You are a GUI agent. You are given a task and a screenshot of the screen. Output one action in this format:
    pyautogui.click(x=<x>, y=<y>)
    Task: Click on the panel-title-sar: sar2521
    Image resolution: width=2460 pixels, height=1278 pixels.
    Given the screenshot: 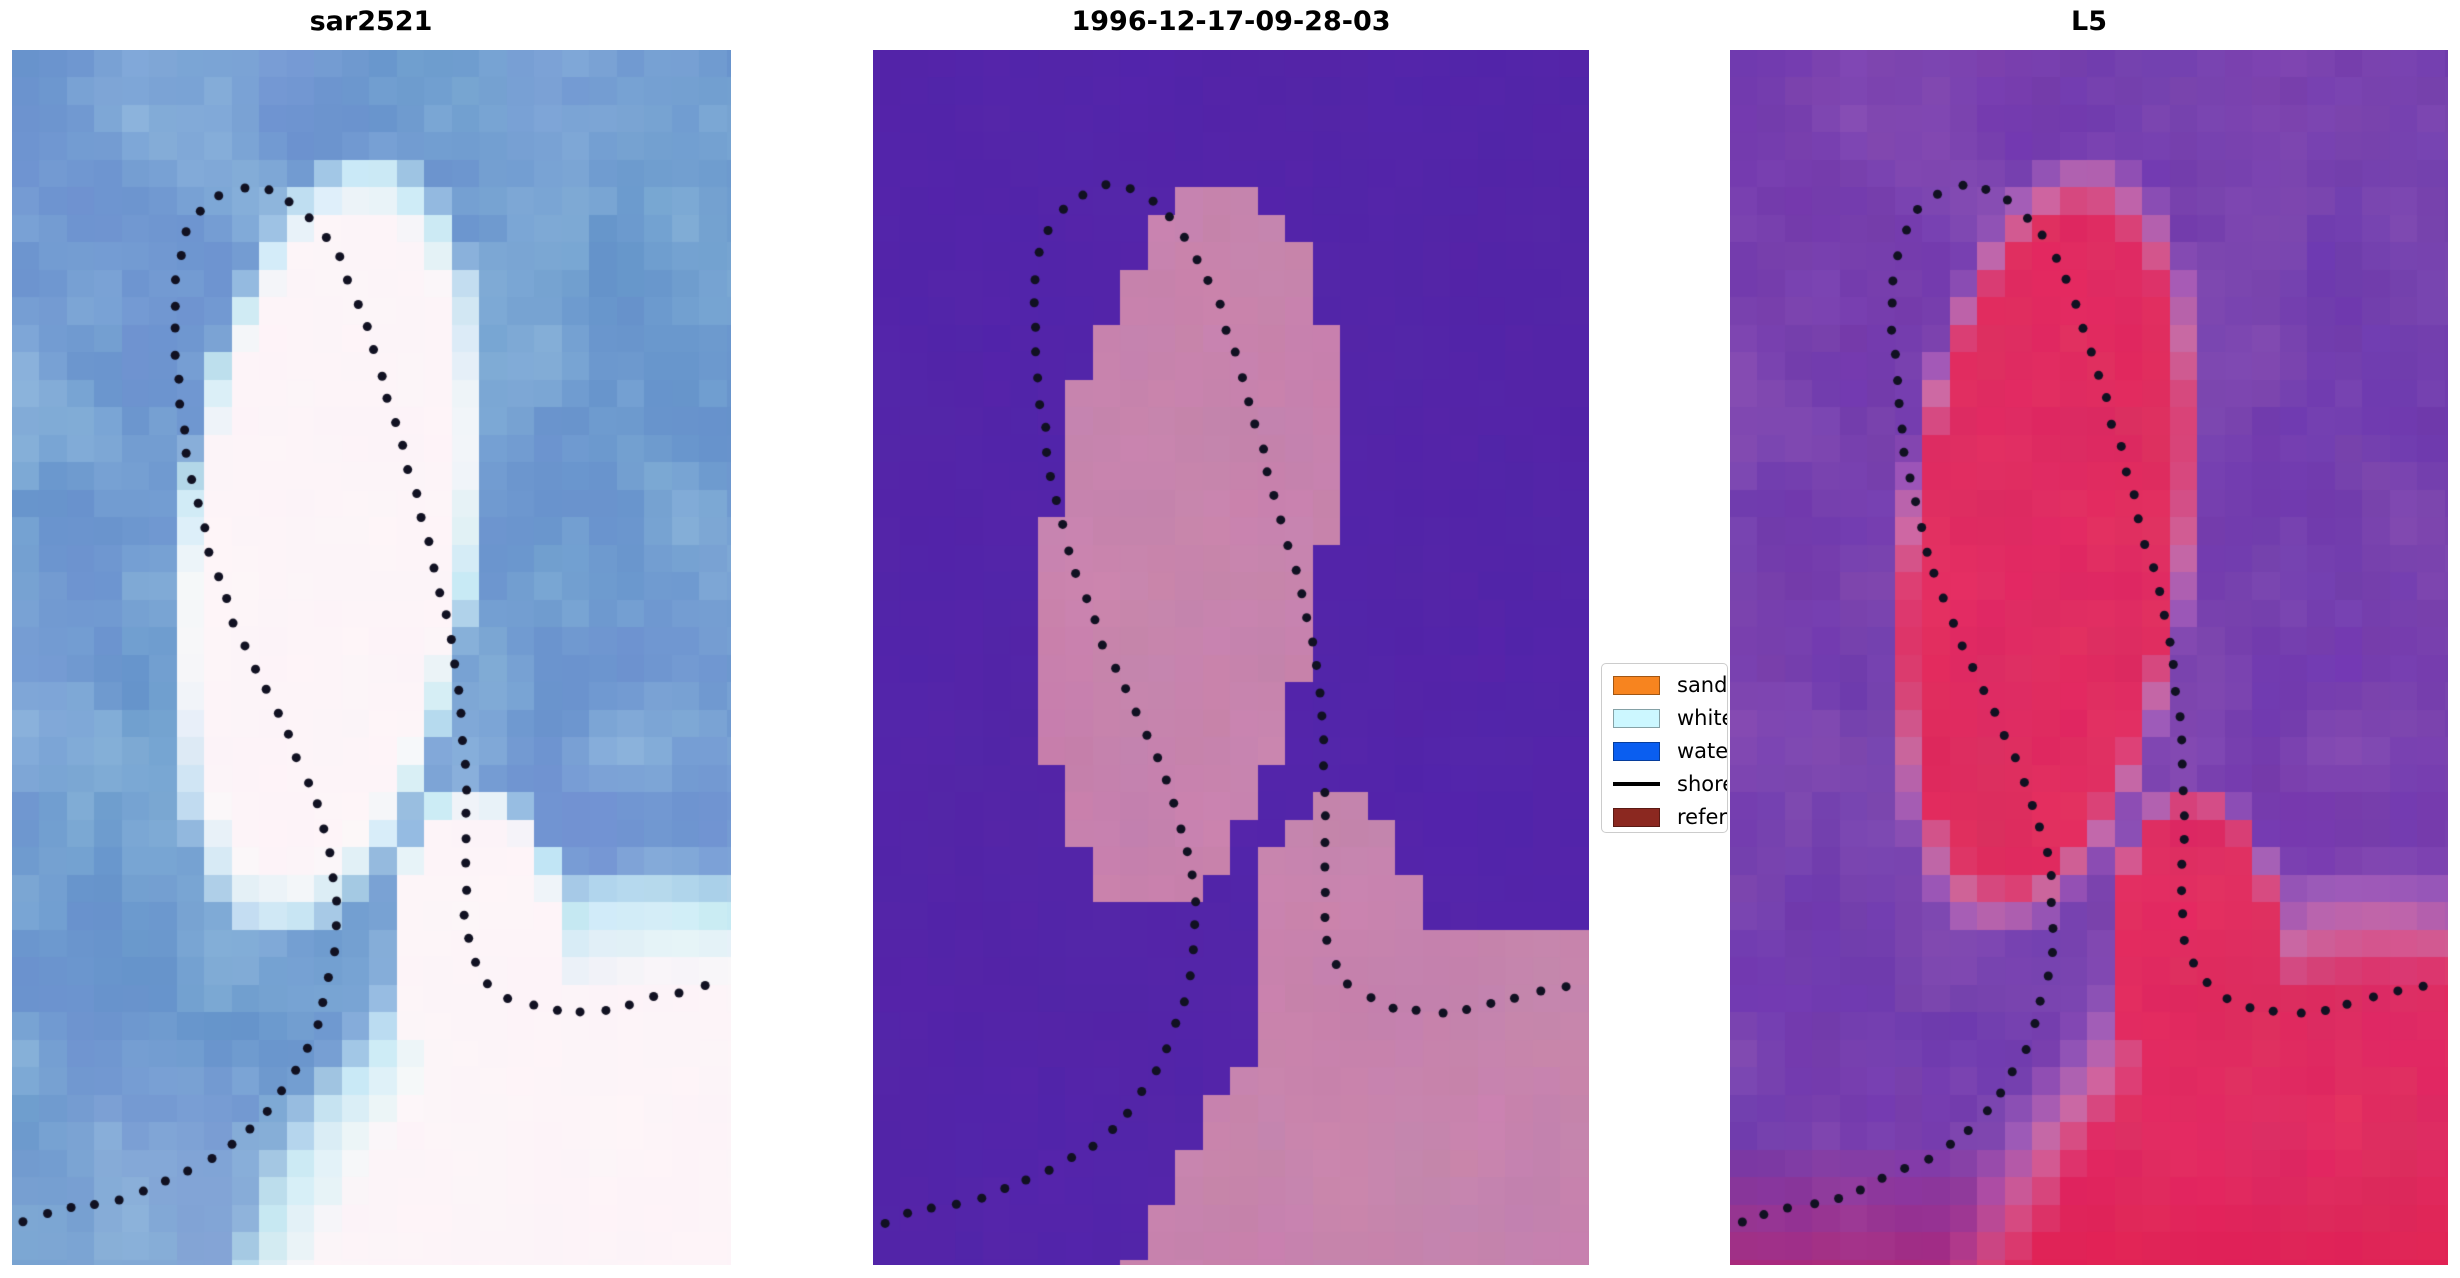 What is the action you would take?
    pyautogui.click(x=371, y=21)
    